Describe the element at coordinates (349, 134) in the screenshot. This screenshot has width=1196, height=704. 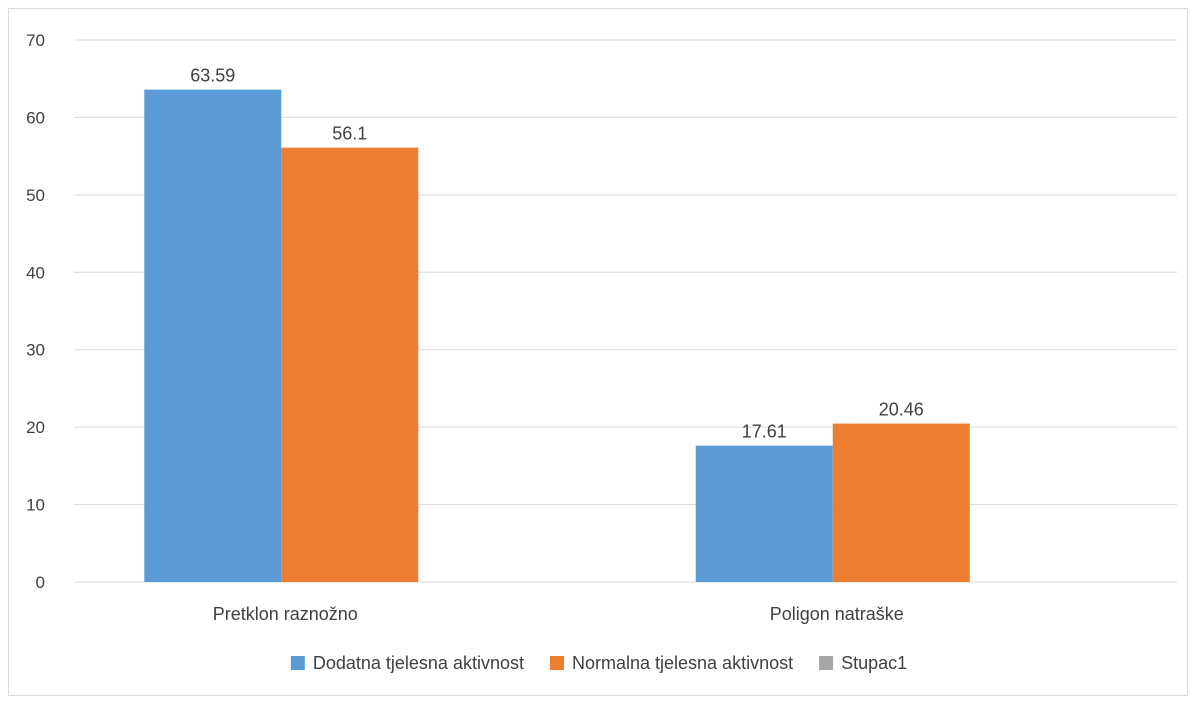
I see `data-label: 56.1` at that location.